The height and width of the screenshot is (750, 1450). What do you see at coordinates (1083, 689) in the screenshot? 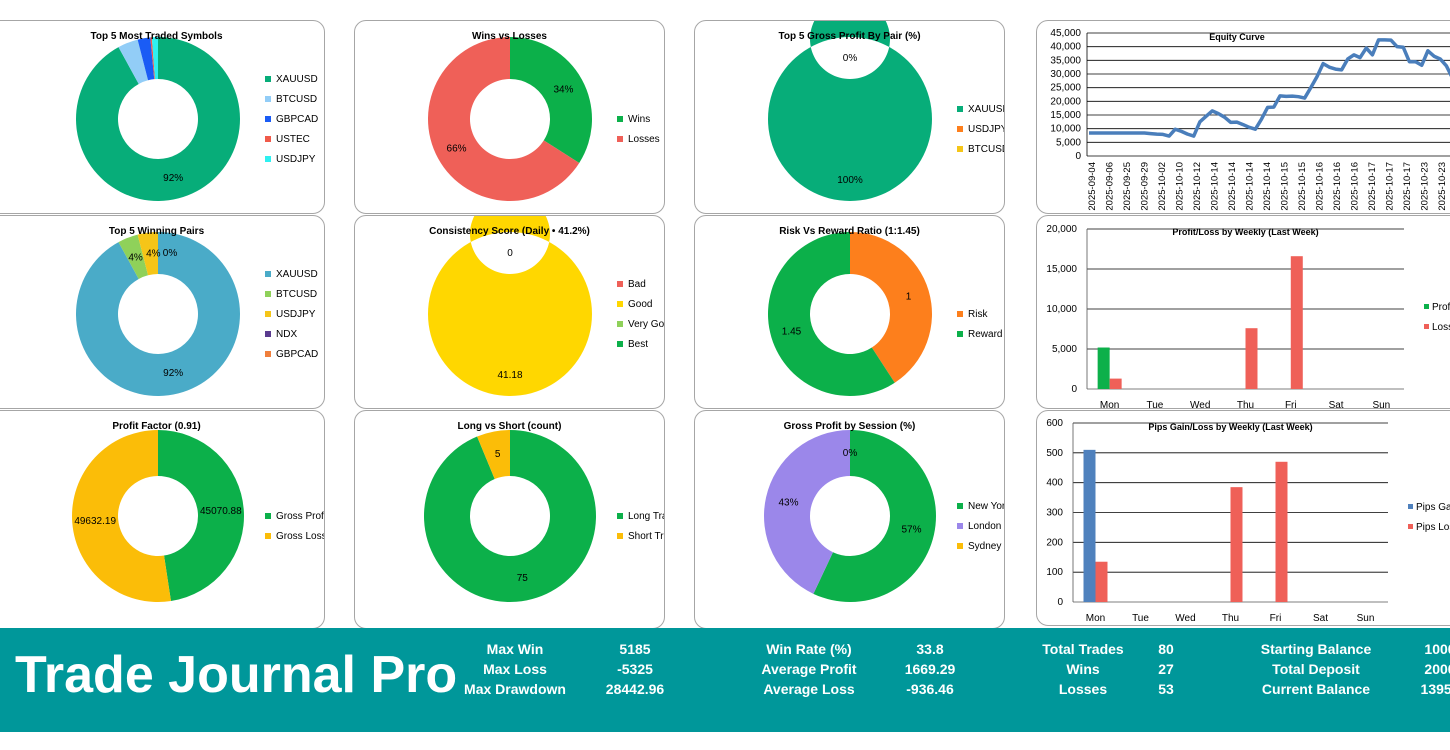
I see `stat-label: Losses` at bounding box center [1083, 689].